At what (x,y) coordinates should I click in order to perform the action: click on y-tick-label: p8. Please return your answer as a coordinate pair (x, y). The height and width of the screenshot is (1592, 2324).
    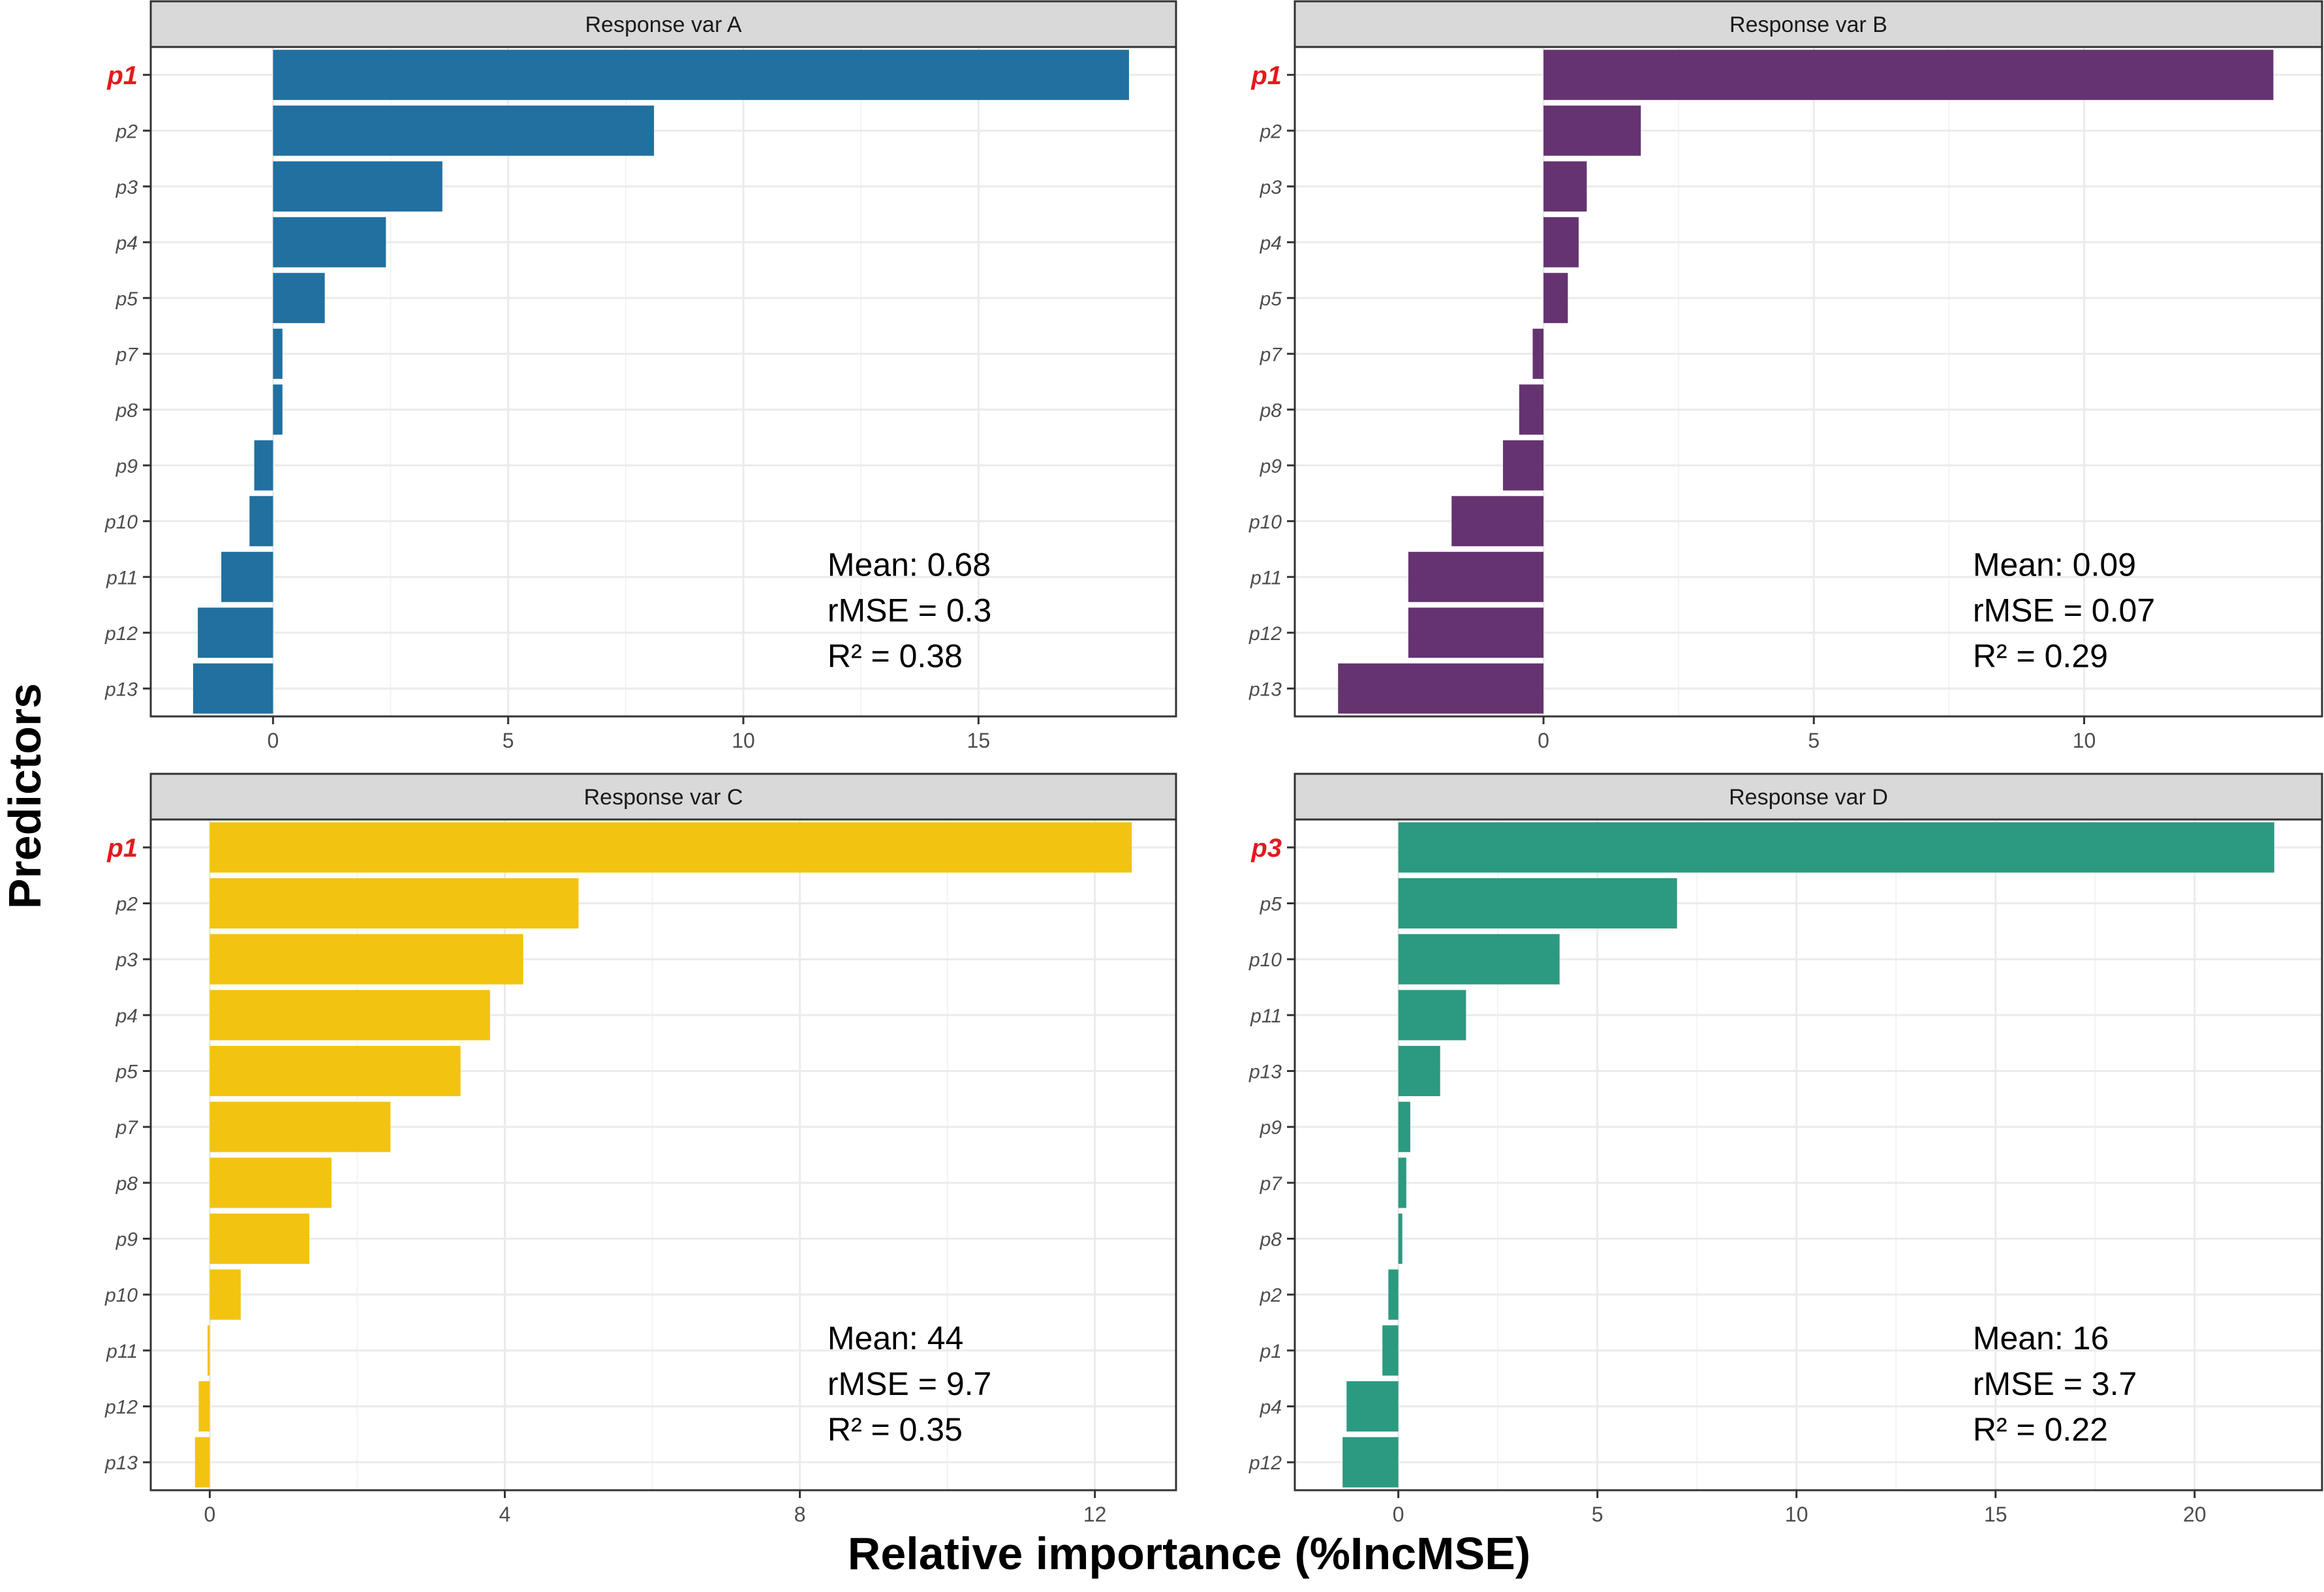
    Looking at the image, I should click on (1271, 1240).